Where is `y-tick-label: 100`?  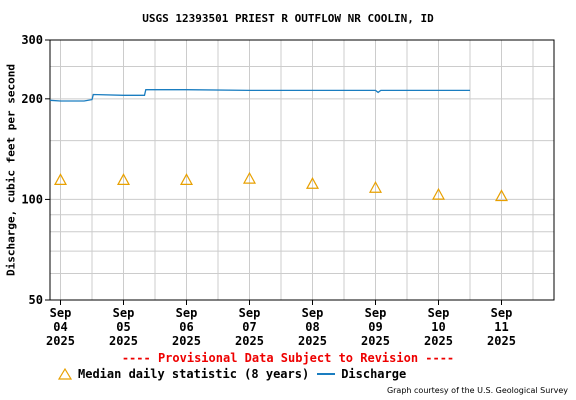
y-tick-label: 100 is located at coordinates (32, 199).